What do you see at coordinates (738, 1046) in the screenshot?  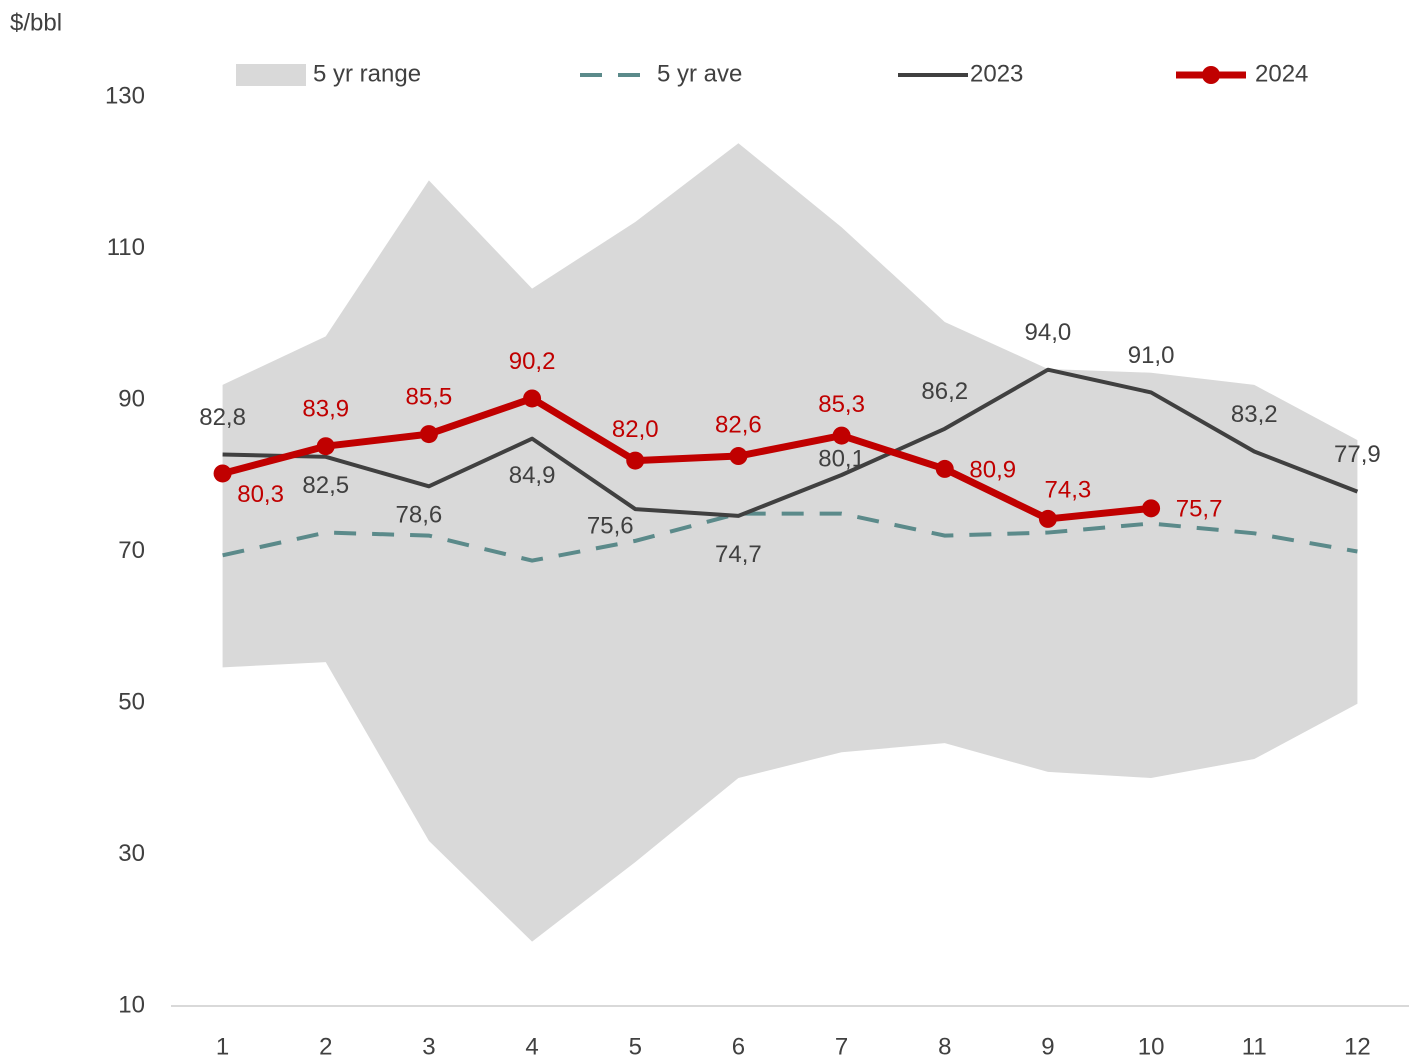 I see `x-tick-label: 6` at bounding box center [738, 1046].